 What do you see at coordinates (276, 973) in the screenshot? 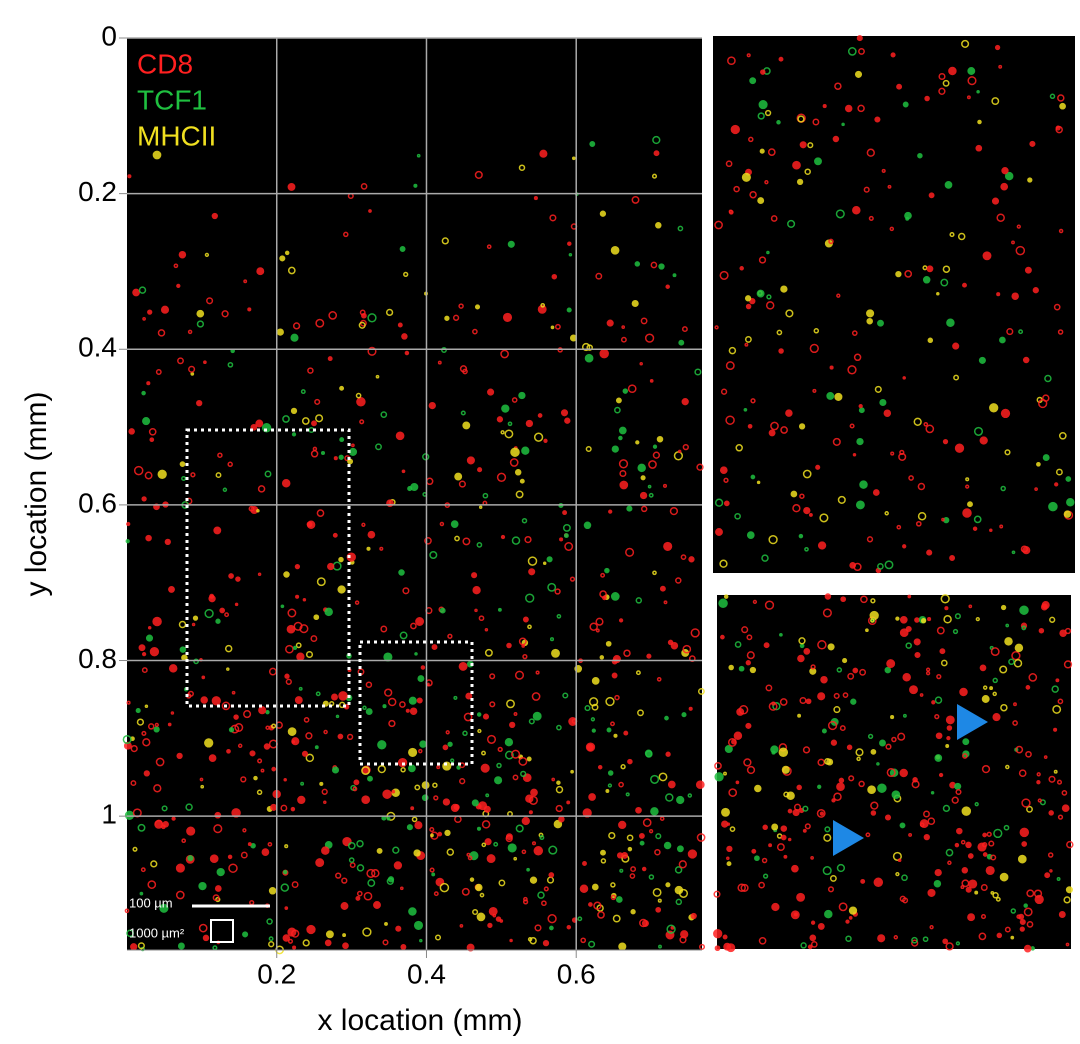
I see `x-tick-label: 0.2` at bounding box center [276, 973].